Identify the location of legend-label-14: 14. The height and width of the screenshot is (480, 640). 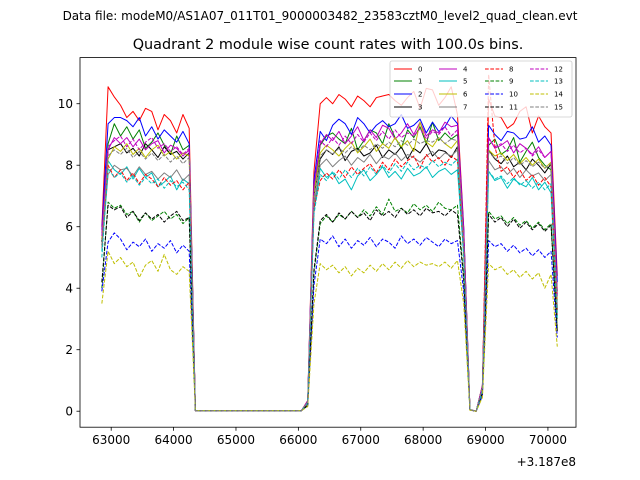
(558, 95).